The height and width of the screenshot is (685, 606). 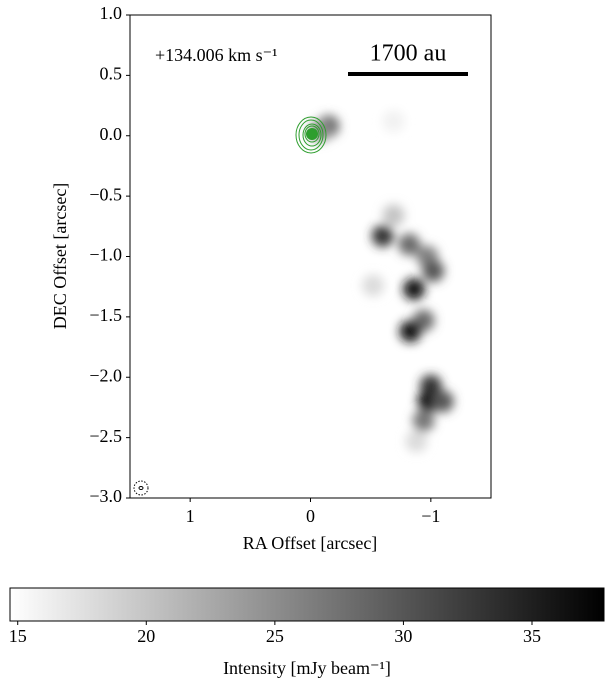 I want to click on y-tick-label: 0.5, so click(x=111, y=74).